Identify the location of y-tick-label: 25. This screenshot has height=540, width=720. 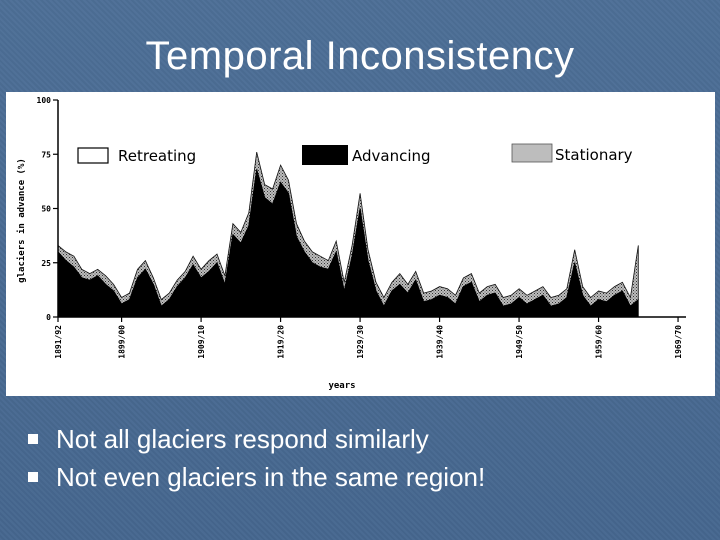
(46, 263).